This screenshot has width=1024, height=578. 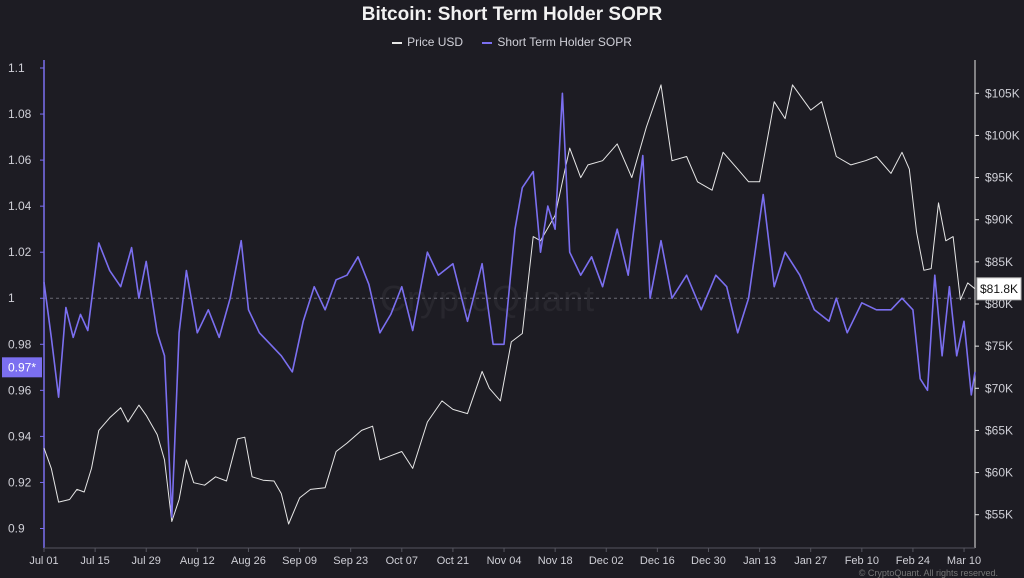 What do you see at coordinates (453, 561) in the screenshot?
I see `x-tick-label: Oct 21` at bounding box center [453, 561].